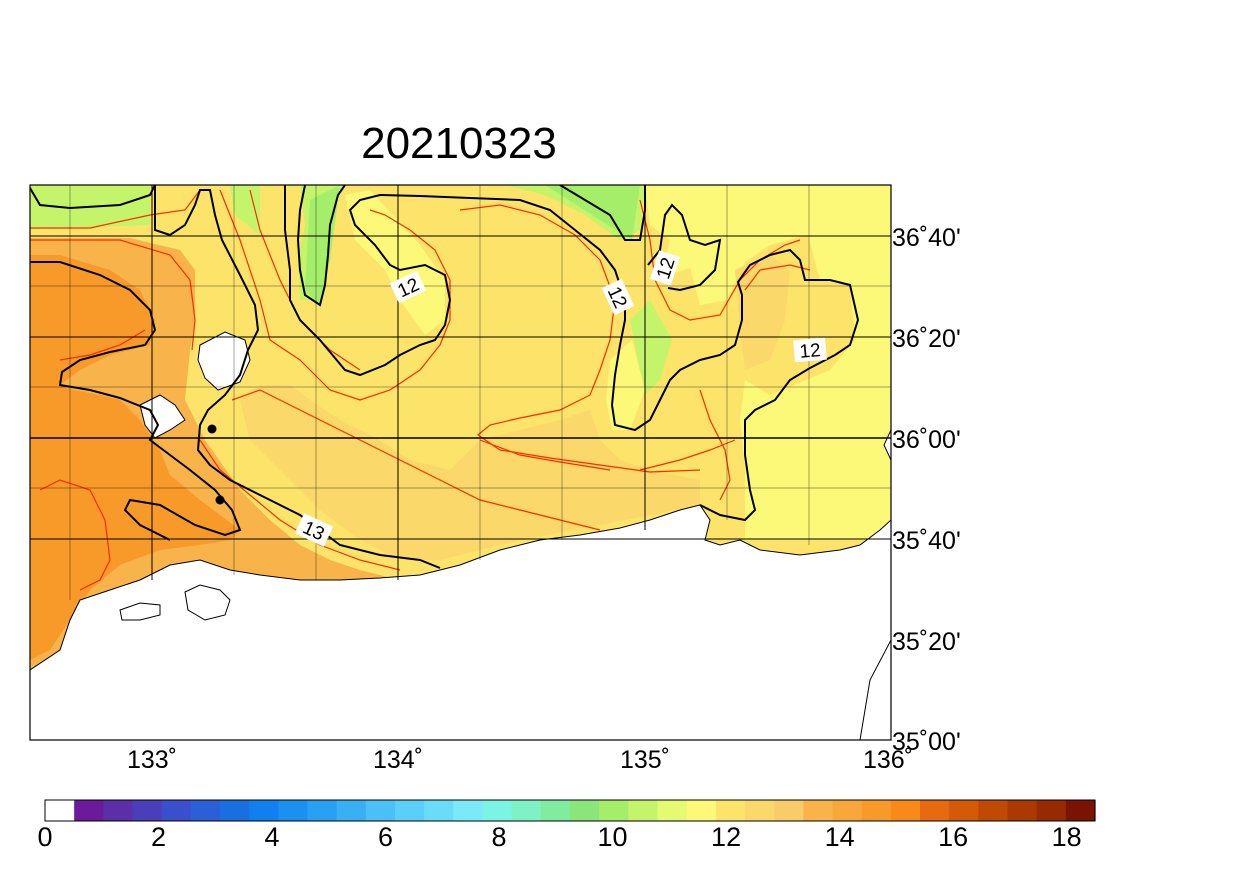  I want to click on sst-field-greenish-east, so click(651, 347).